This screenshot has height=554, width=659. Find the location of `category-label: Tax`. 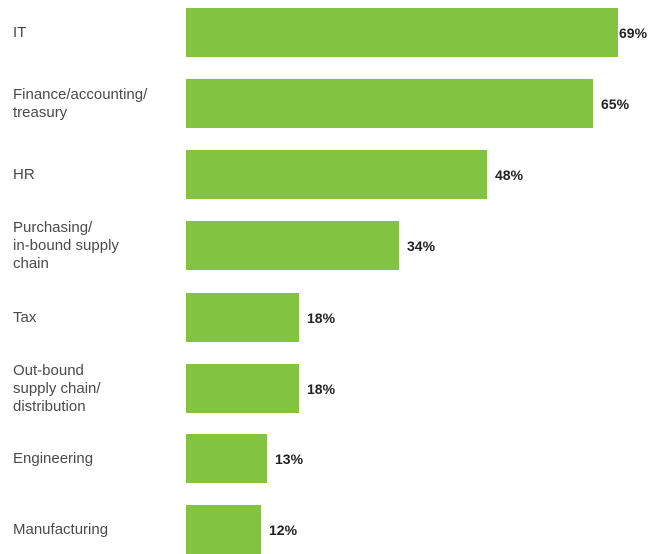

category-label: Tax is located at coordinates (25, 317).